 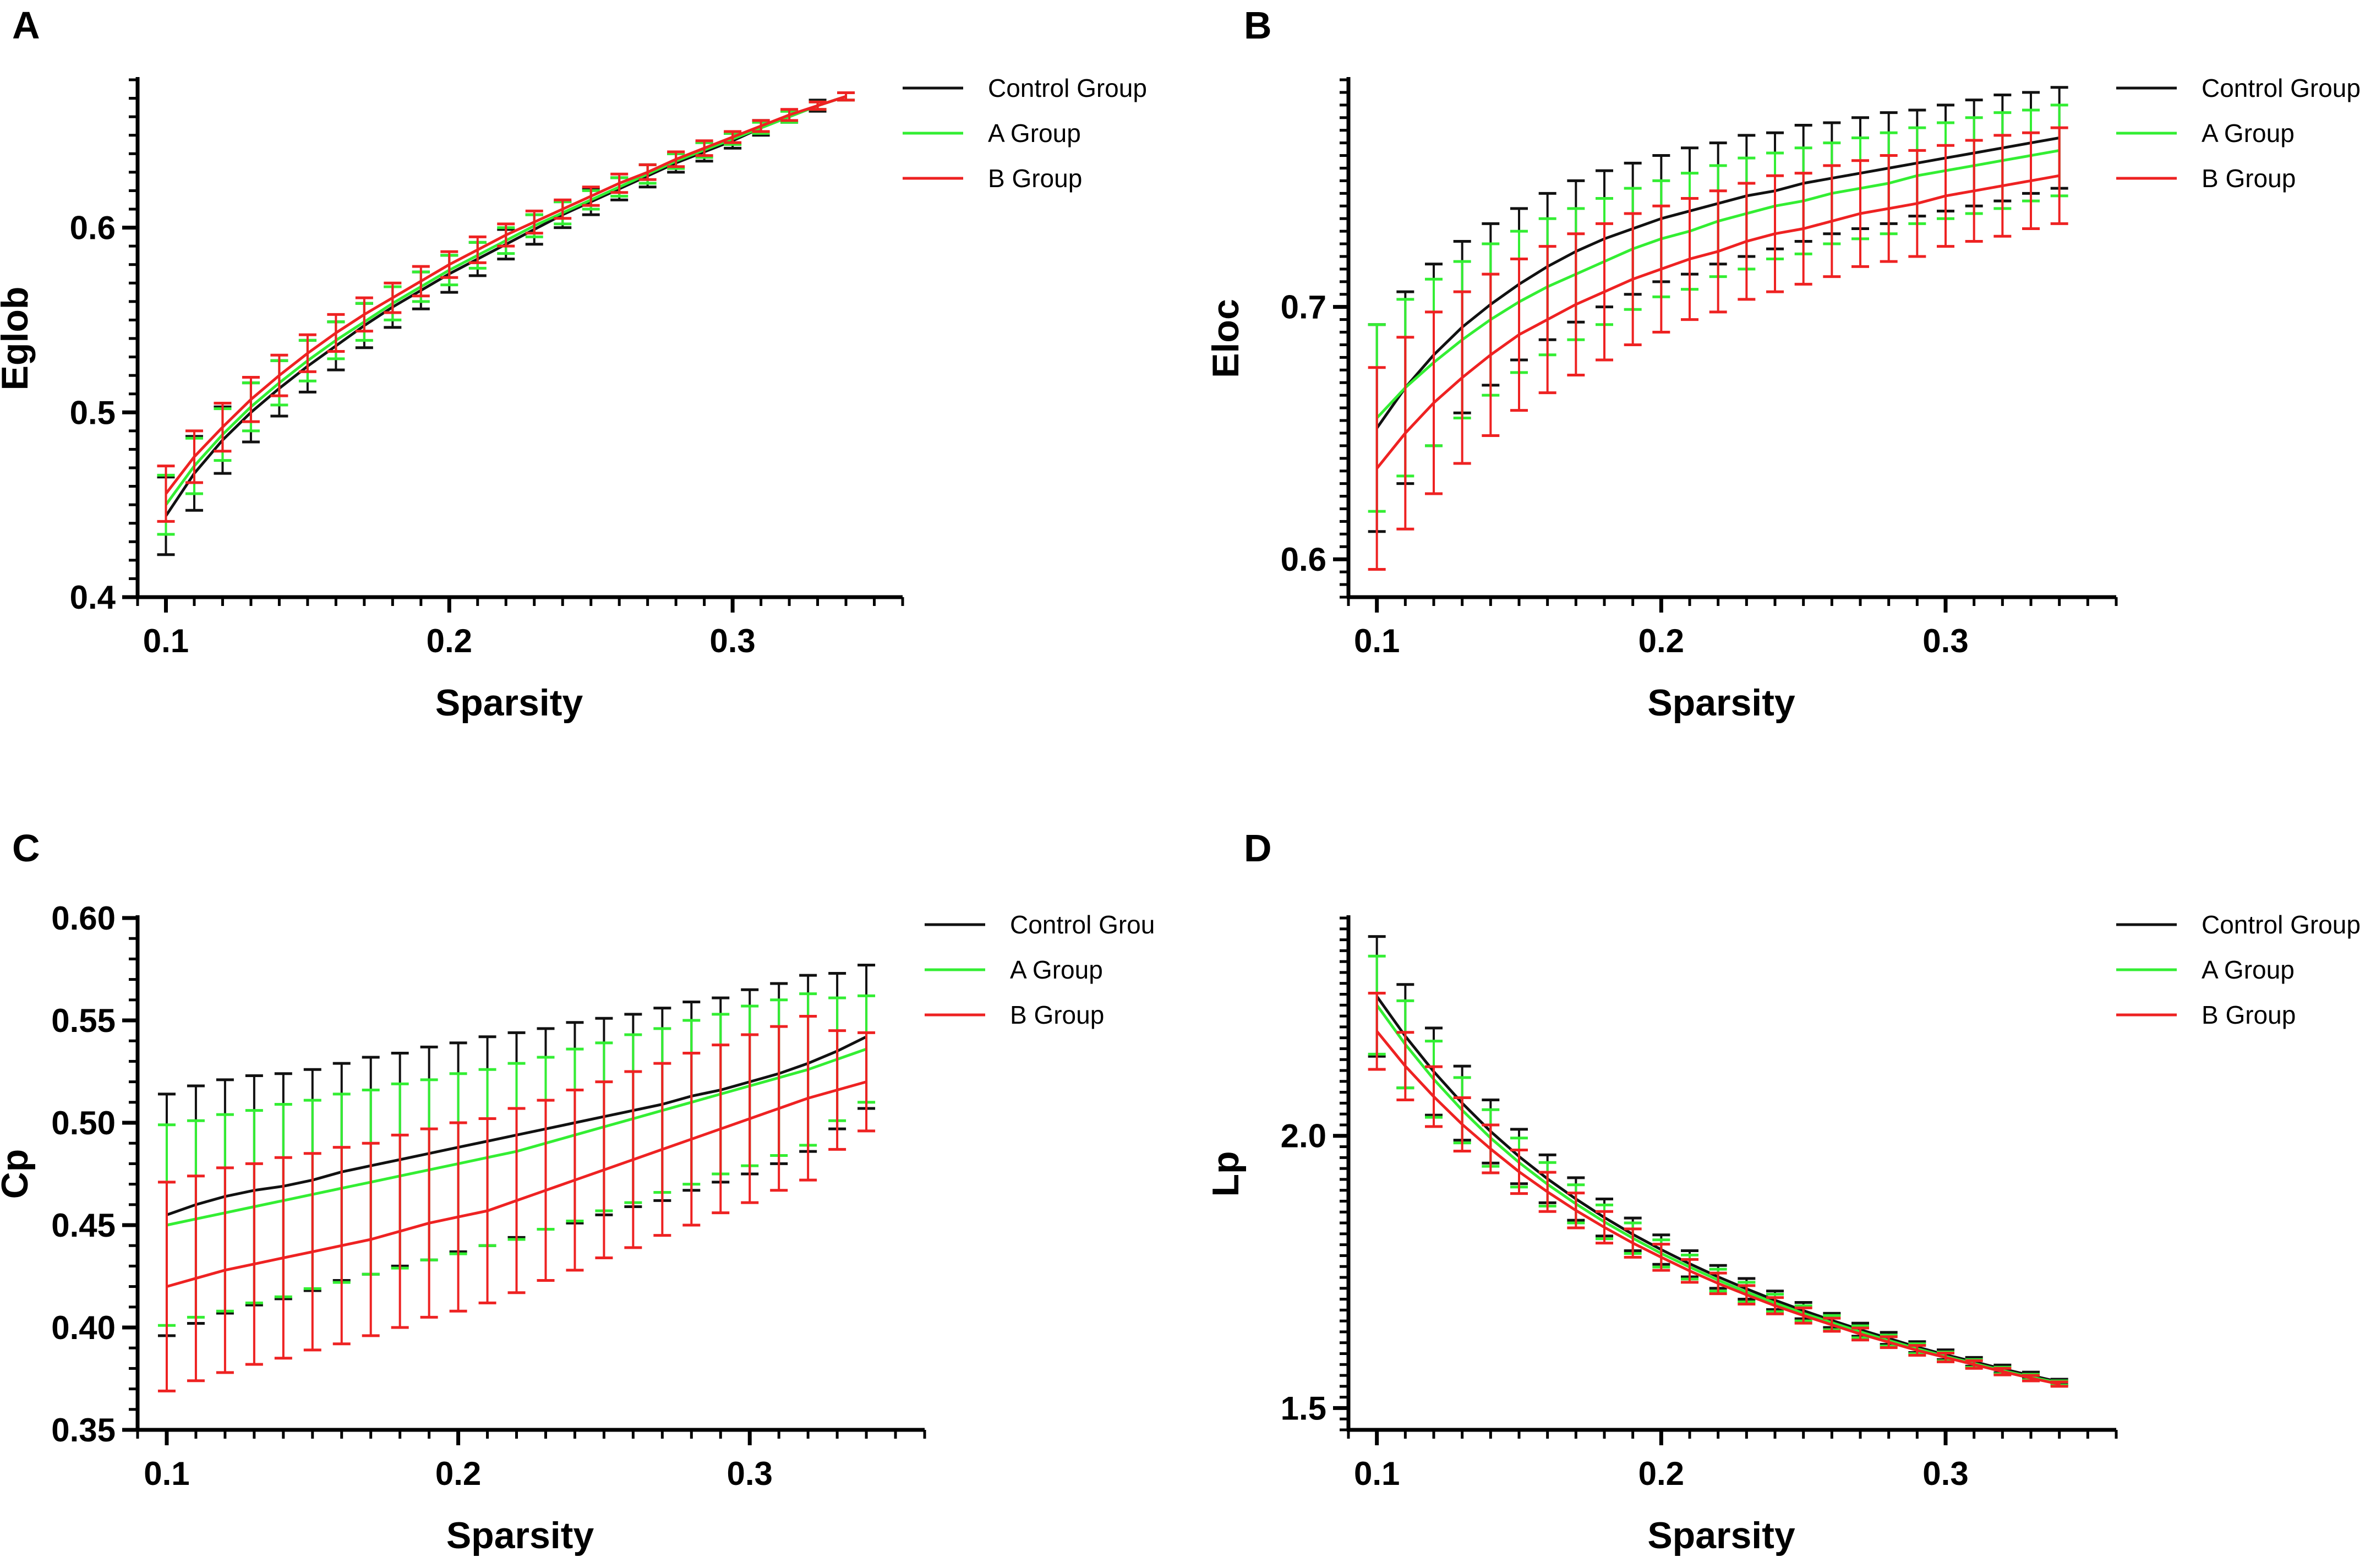 I want to click on y-tick-label: 0.55, so click(x=83, y=1020).